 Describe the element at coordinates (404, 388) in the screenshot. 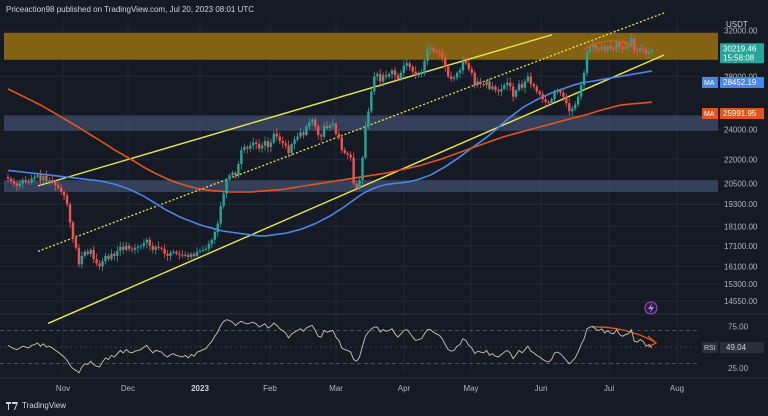

I see `x-tick-label: Apr` at that location.